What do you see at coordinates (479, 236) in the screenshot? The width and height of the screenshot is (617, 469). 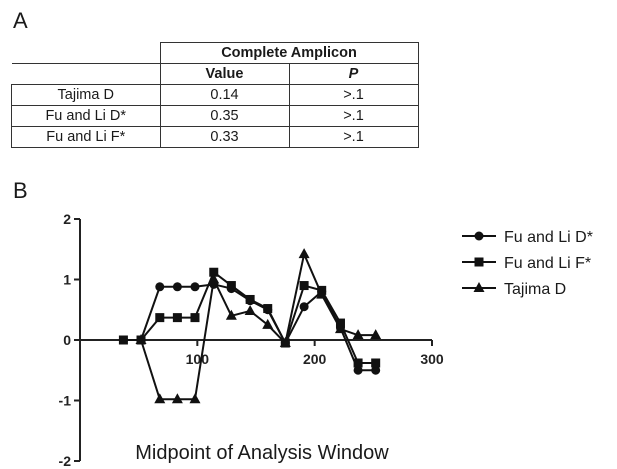 I see `legend-marker-fu-and-li-d` at bounding box center [479, 236].